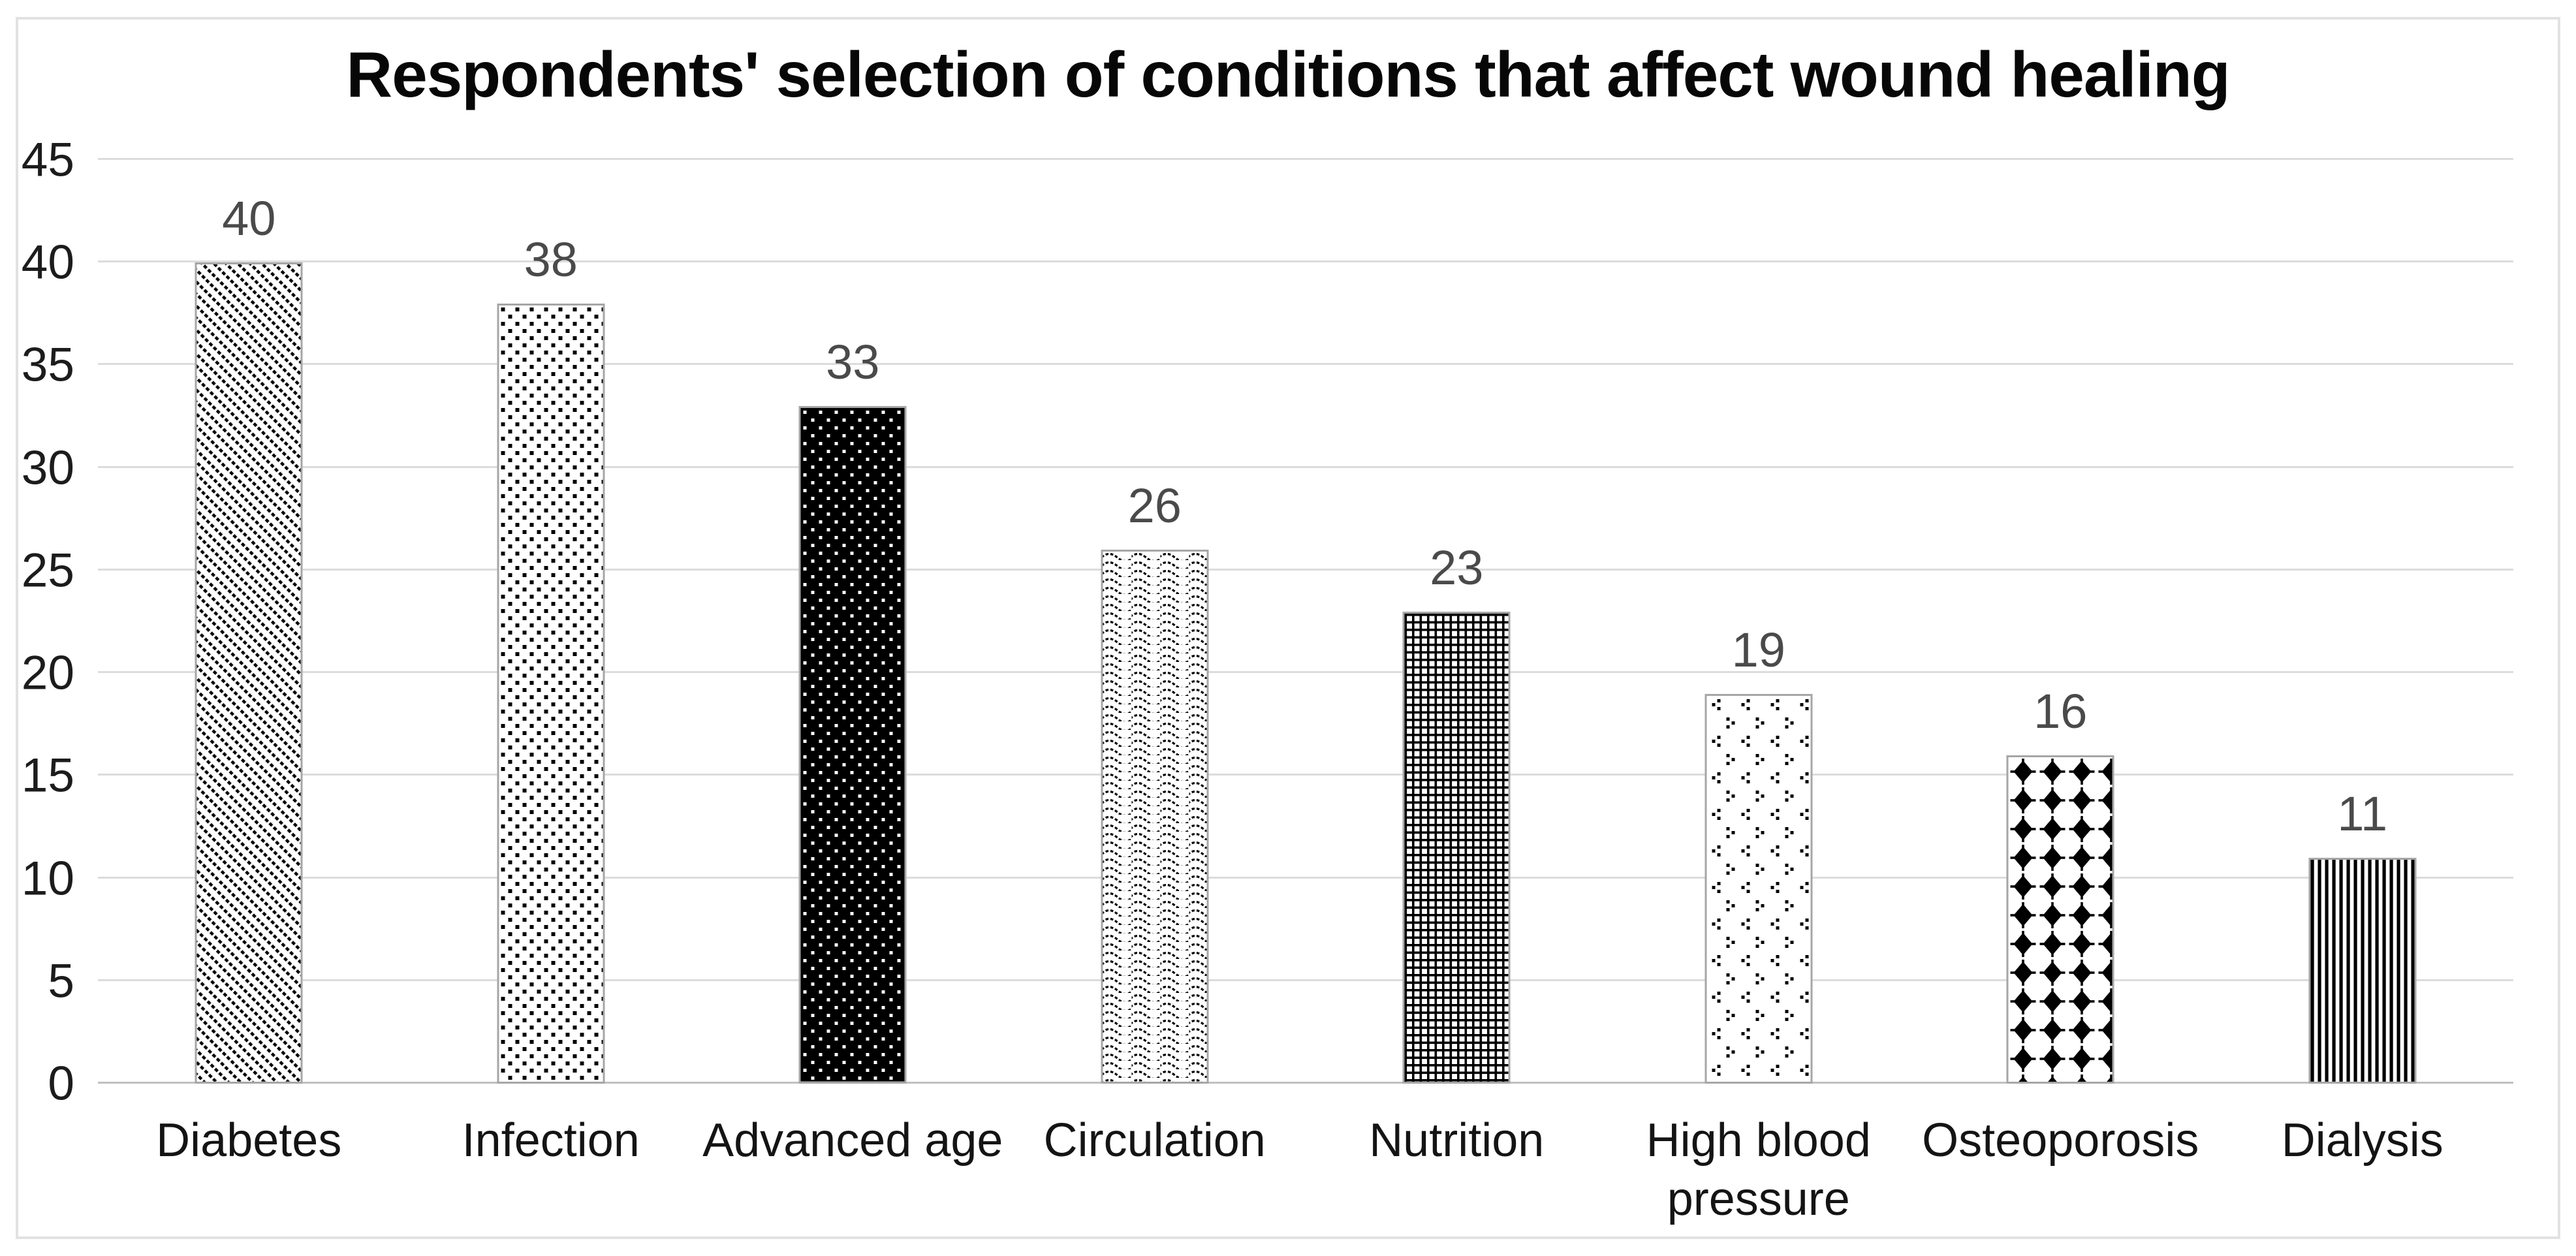 The image size is (2576, 1256). Describe the element at coordinates (47, 160) in the screenshot. I see `y-tick-label-45: 45` at that location.